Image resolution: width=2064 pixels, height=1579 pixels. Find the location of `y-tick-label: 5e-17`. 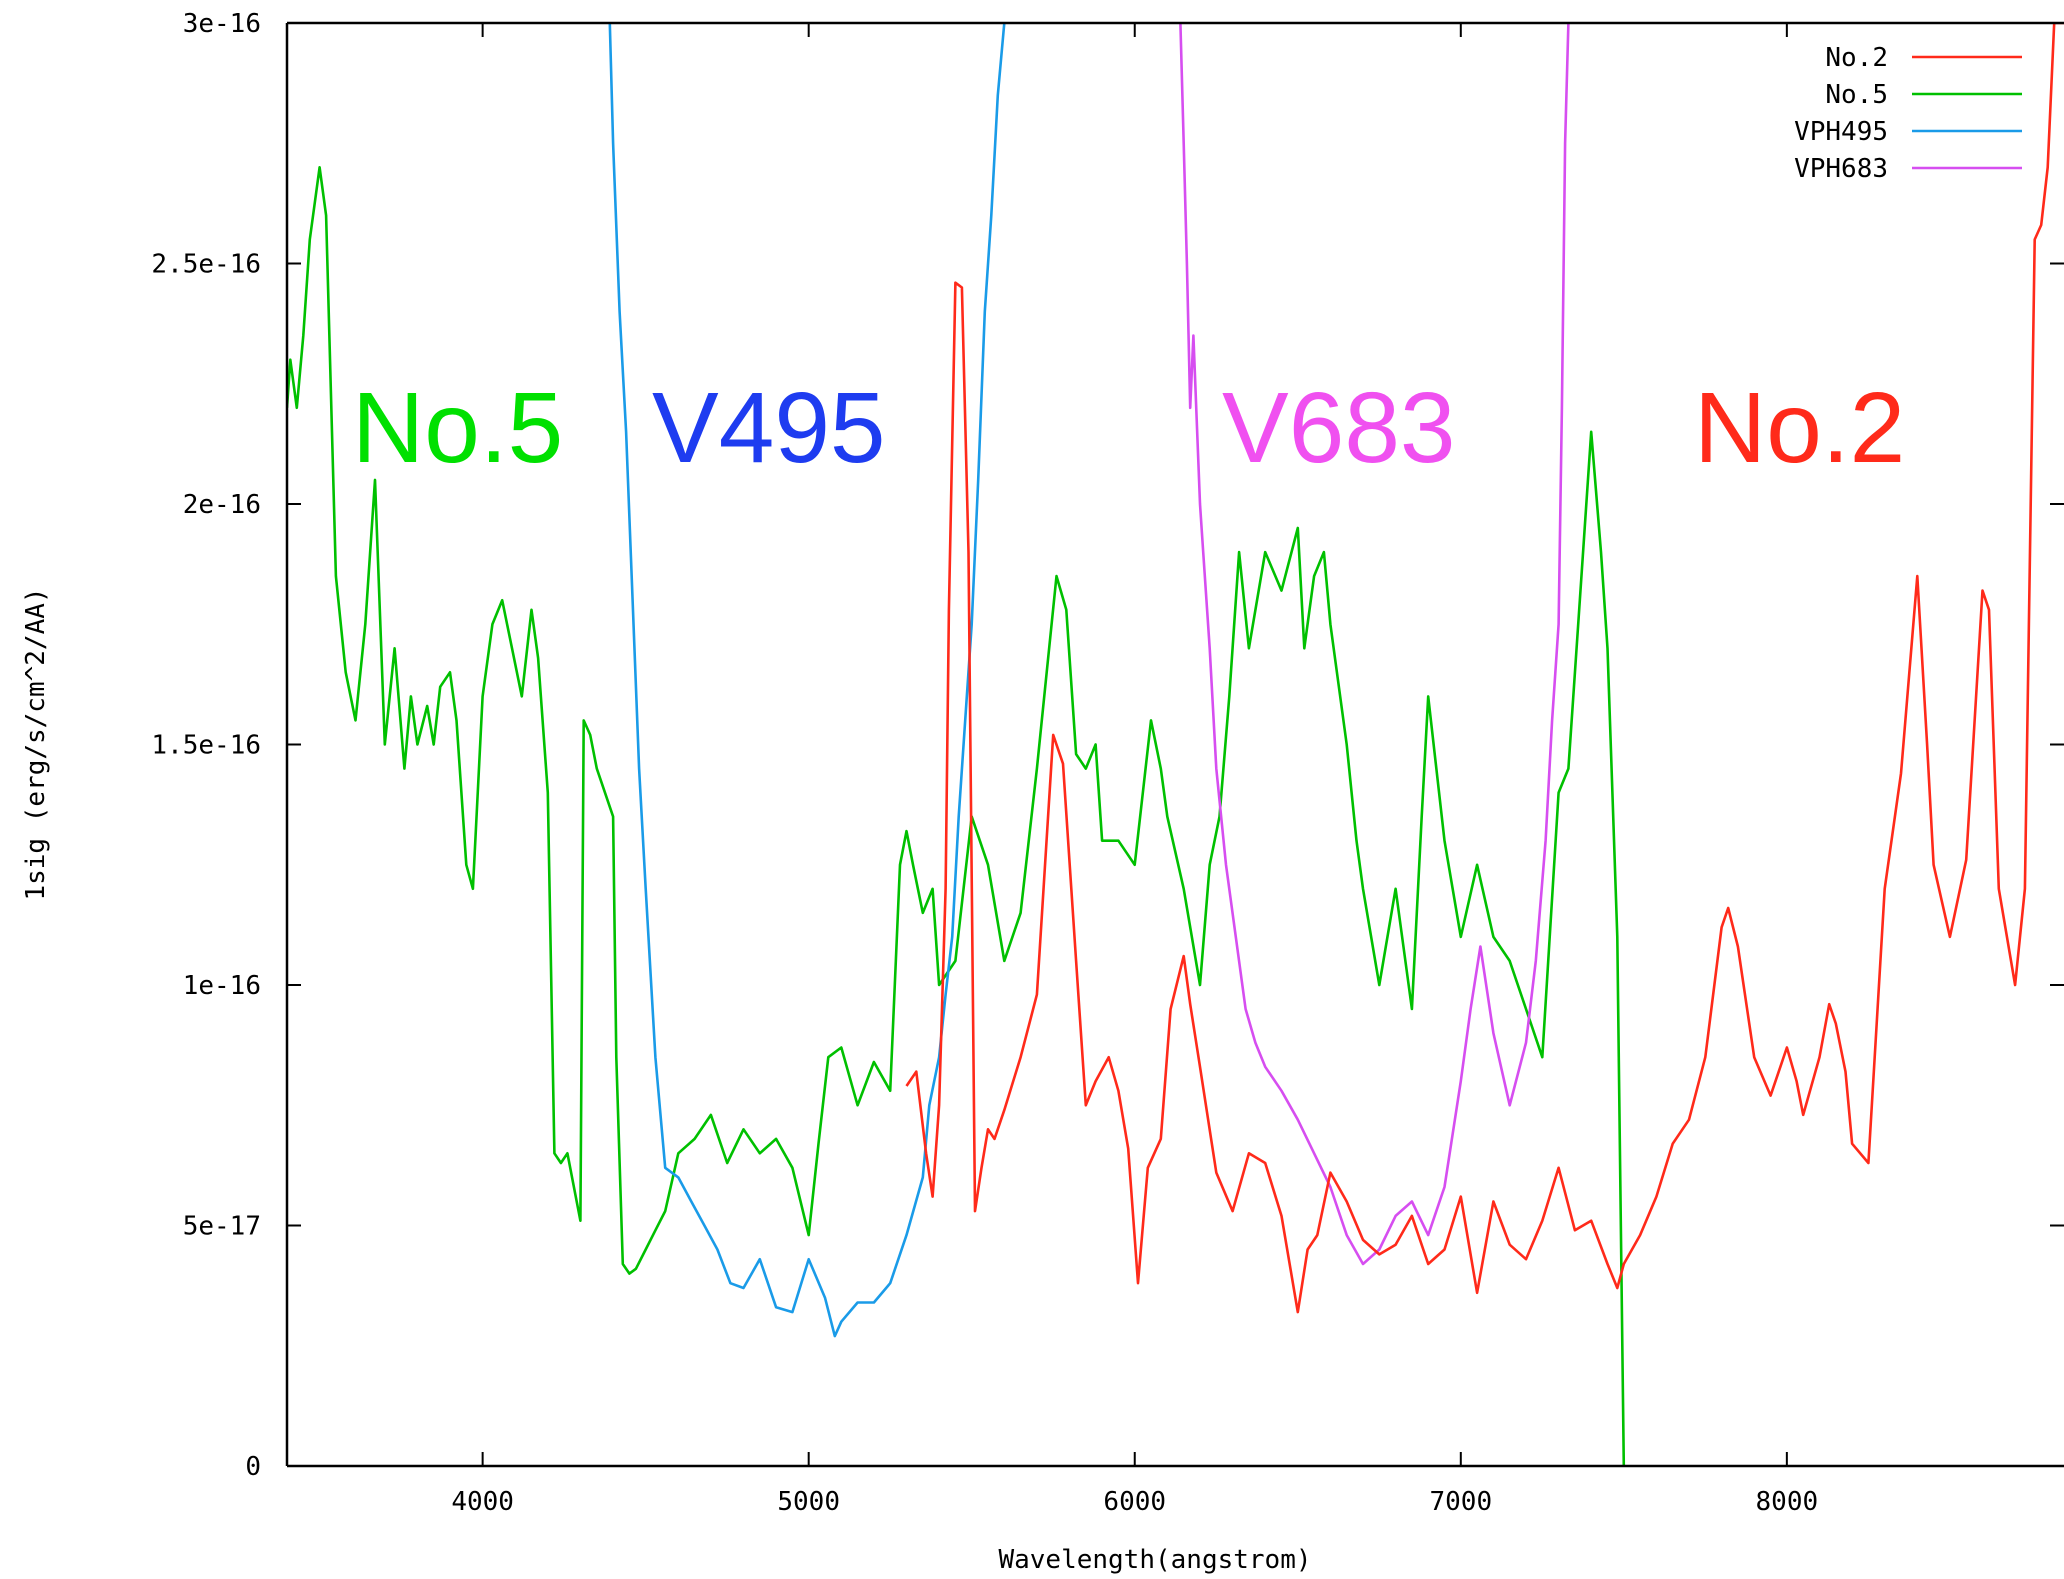

y-tick-label: 5e-17 is located at coordinates (222, 1227).